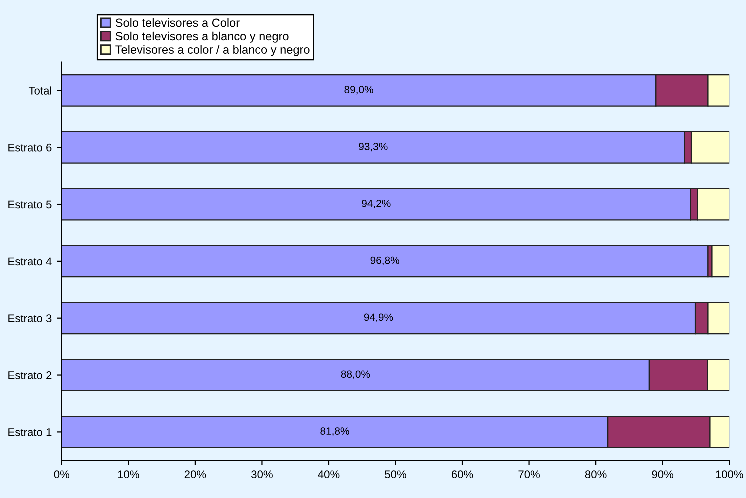  What do you see at coordinates (30, 376) in the screenshot?
I see `y-tick-label: Estrato 2` at bounding box center [30, 376].